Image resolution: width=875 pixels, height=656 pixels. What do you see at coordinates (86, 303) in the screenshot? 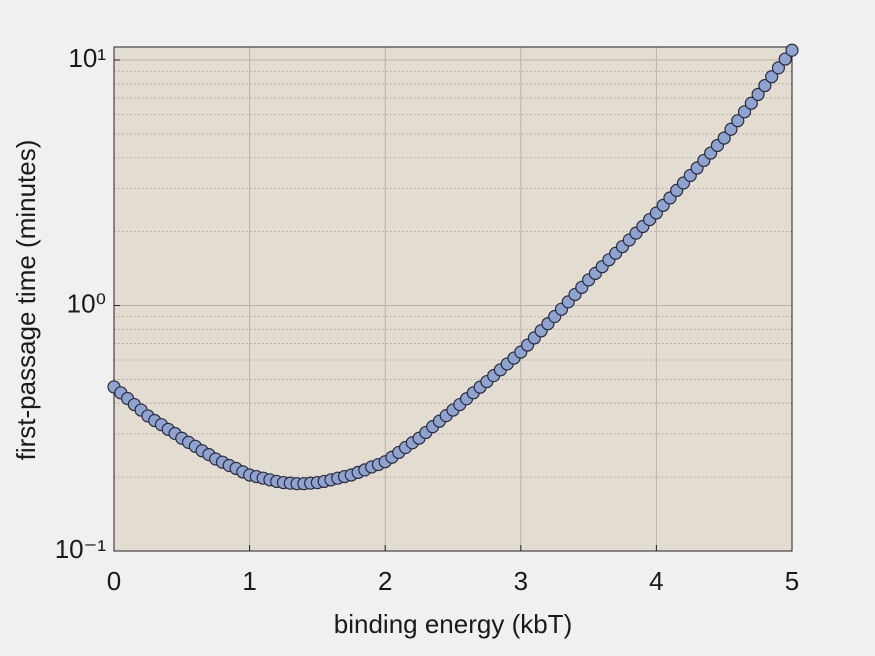
I see `y-tick-label: 10⁰` at bounding box center [86, 303].